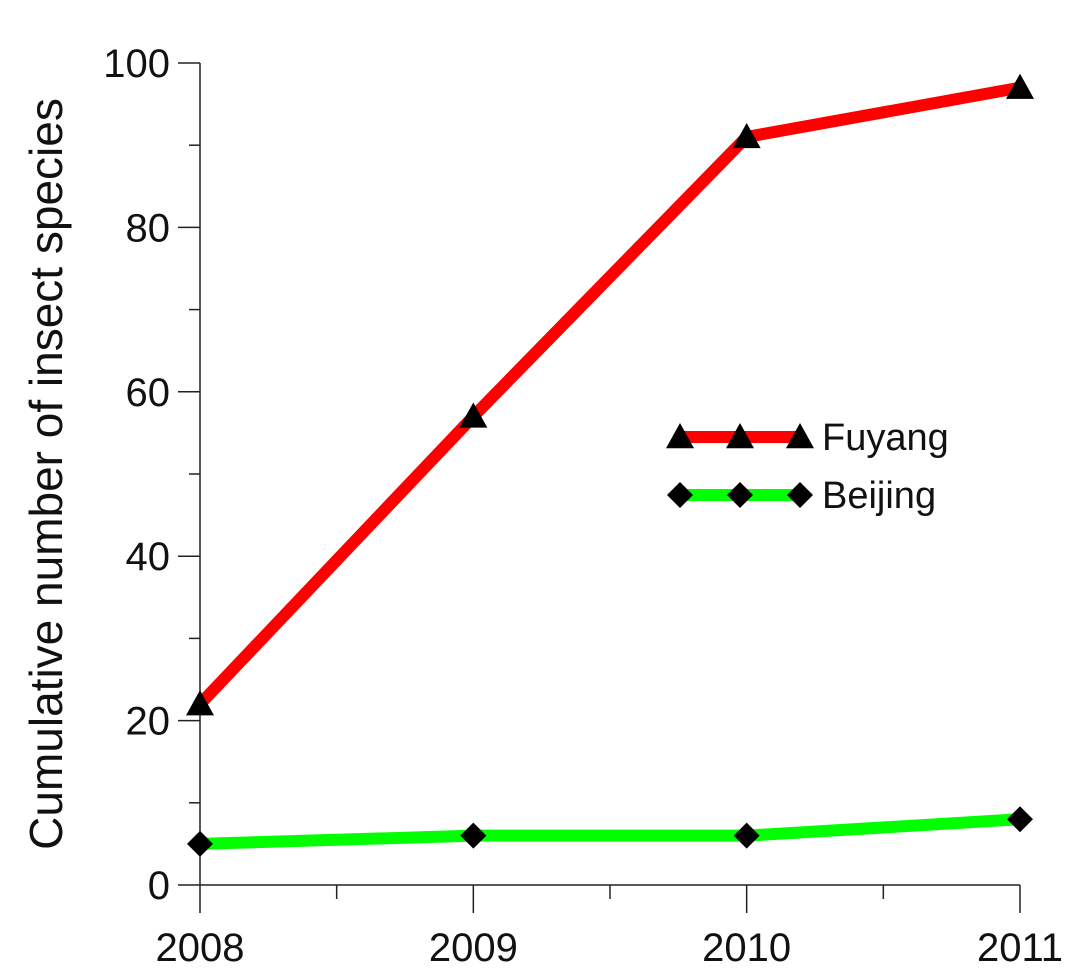 The image size is (1080, 970). I want to click on legend: Fuyang Beijing, so click(807, 467).